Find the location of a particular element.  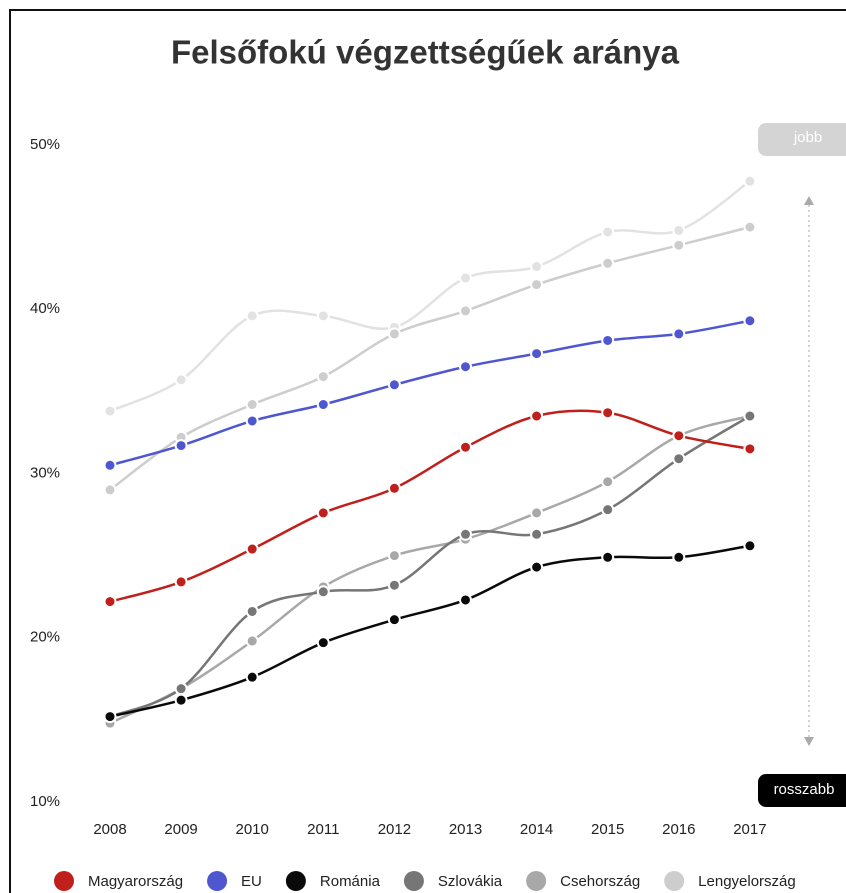

x-tick-label: 2009 is located at coordinates (180, 829).